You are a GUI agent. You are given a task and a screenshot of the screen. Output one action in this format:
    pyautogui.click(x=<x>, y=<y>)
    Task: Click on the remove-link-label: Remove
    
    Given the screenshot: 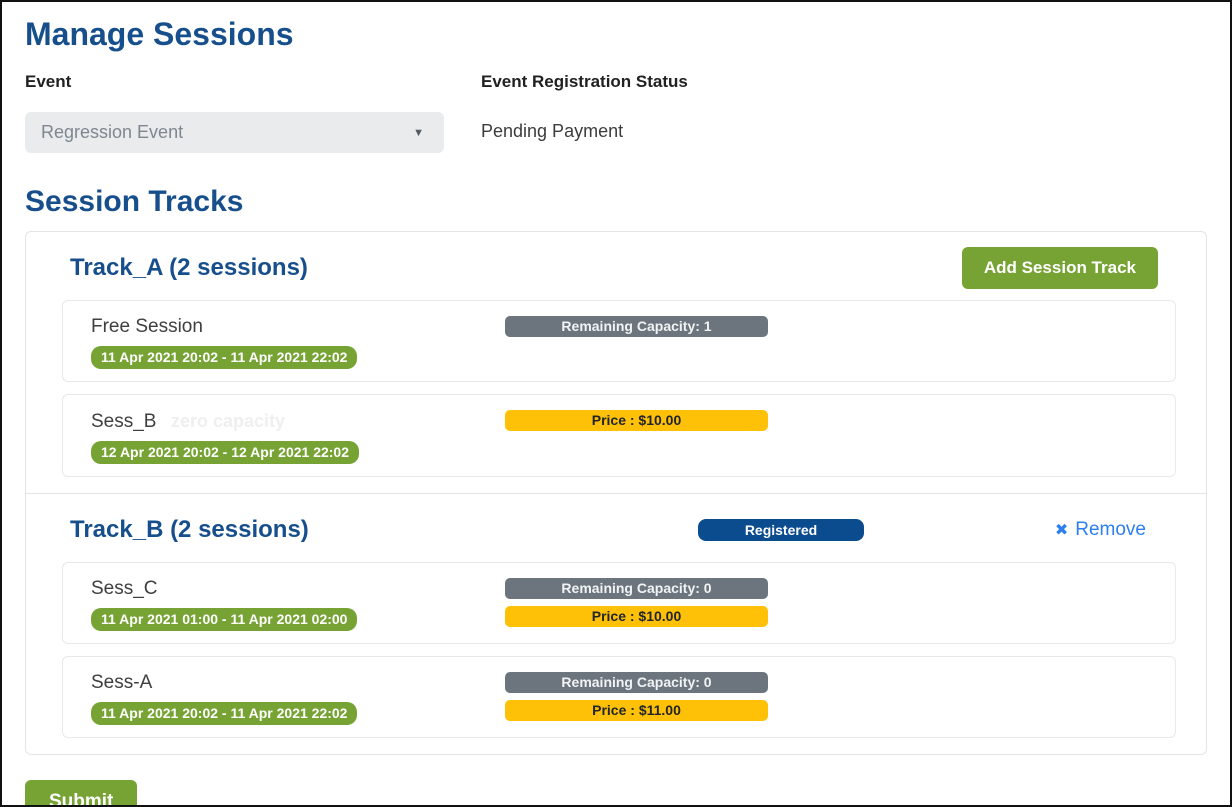 What is the action you would take?
    pyautogui.click(x=1110, y=529)
    